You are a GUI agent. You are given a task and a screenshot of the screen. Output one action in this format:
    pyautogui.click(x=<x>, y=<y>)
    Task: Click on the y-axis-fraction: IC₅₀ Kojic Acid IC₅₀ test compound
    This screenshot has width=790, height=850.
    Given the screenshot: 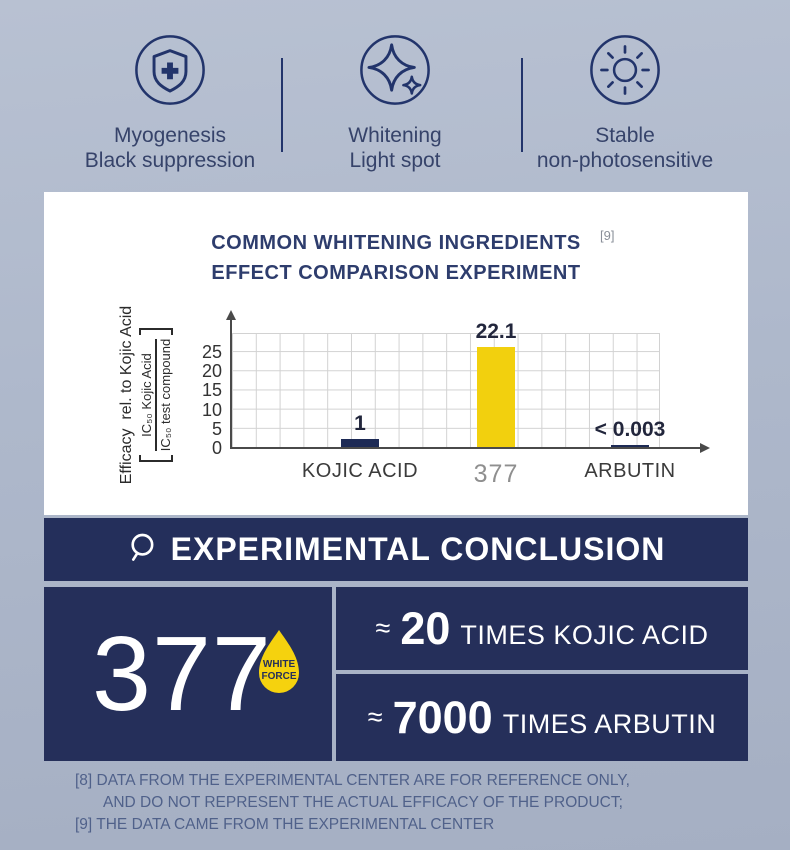 What is the action you would take?
    pyautogui.click(x=155, y=395)
    